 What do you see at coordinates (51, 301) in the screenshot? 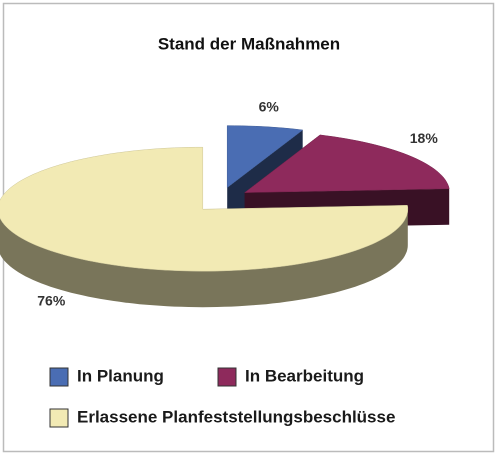
I see `value-label: 76%` at bounding box center [51, 301].